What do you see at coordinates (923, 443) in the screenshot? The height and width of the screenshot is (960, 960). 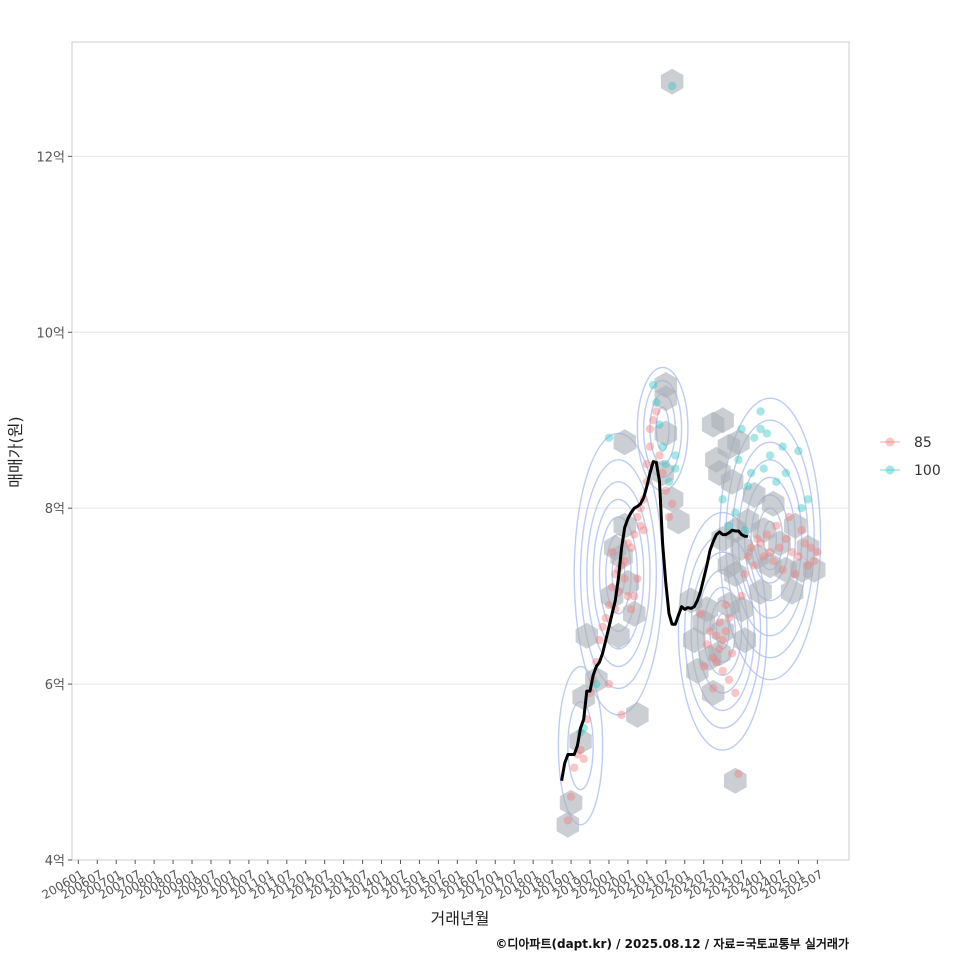 I see `legend-label-85: 85` at bounding box center [923, 443].